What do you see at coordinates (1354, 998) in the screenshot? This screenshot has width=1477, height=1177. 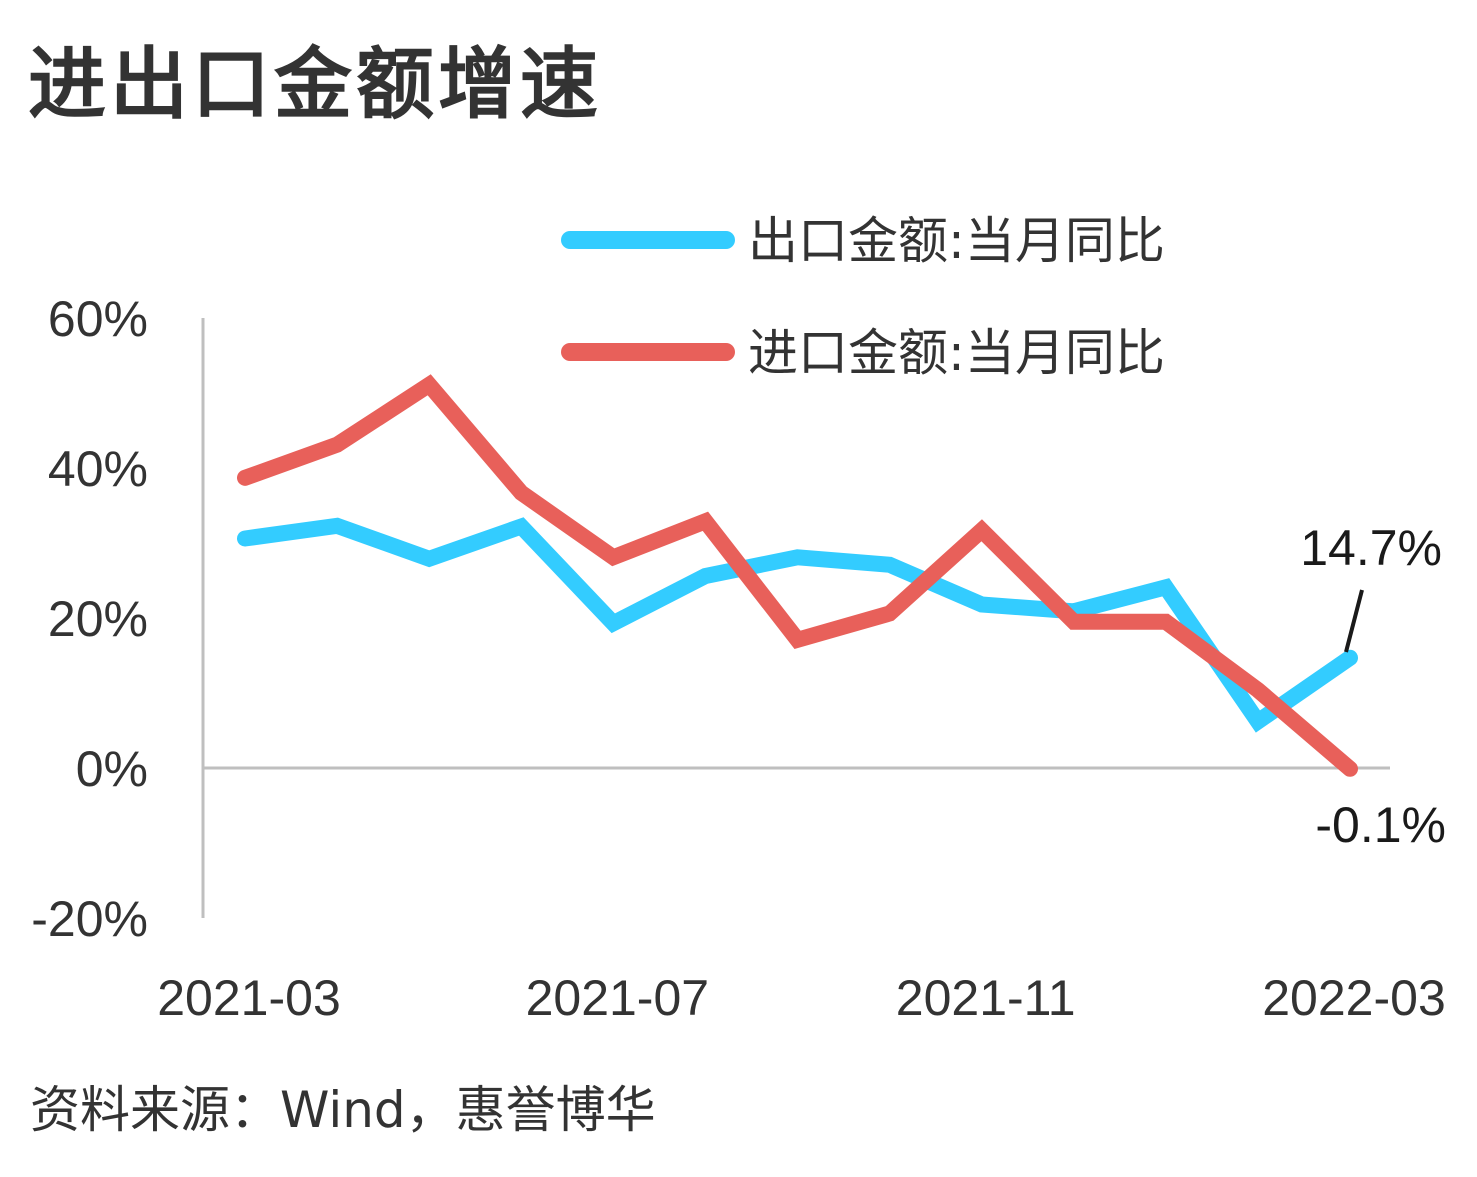 I see `x-tick-label: 2022-03` at bounding box center [1354, 998].